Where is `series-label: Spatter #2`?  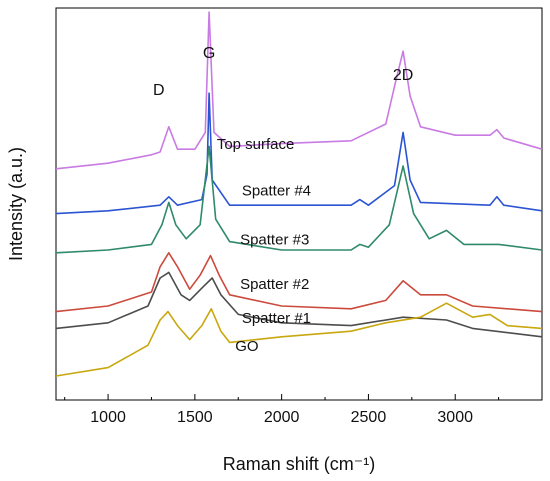
series-label: Spatter #2 is located at coordinates (274, 284).